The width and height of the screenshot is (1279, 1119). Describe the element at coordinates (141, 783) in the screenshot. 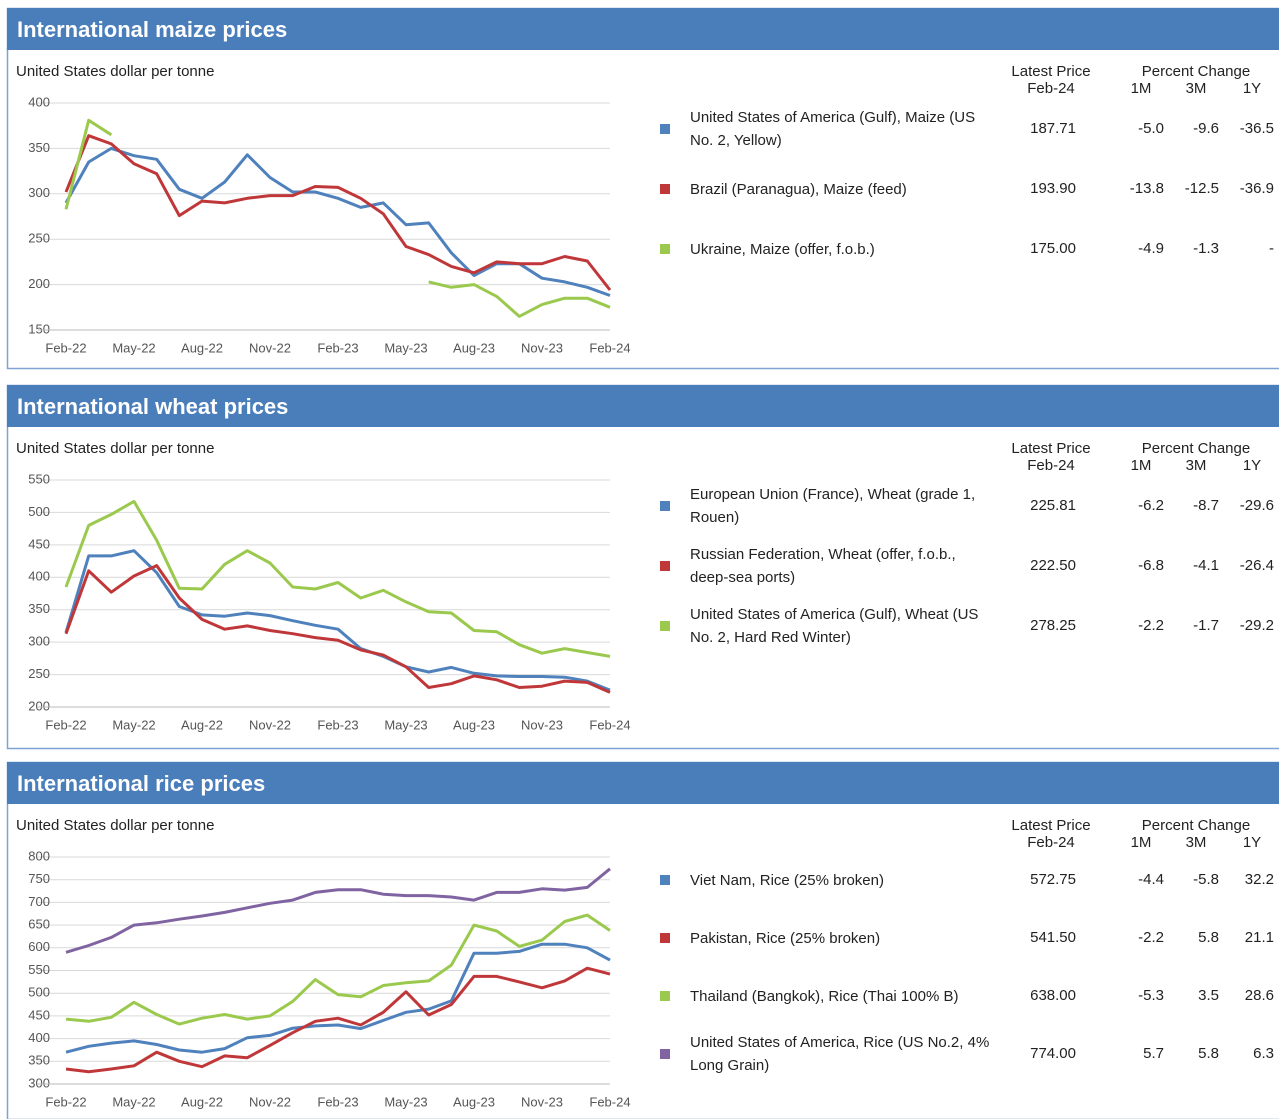

I see `panel-title: International rice prices` at that location.